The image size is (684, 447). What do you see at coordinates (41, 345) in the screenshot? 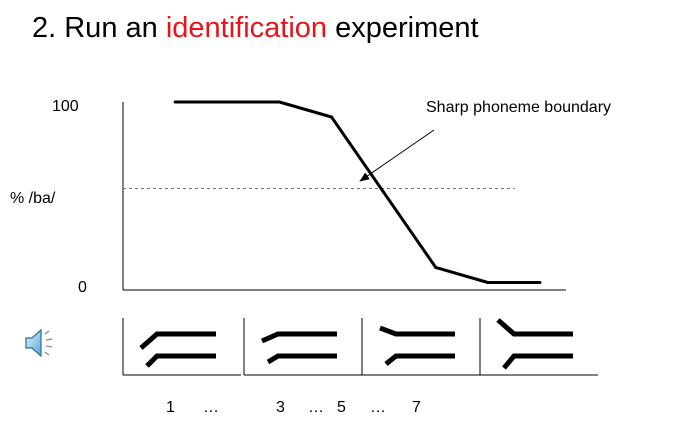
I see `speaker-icon` at bounding box center [41, 345].